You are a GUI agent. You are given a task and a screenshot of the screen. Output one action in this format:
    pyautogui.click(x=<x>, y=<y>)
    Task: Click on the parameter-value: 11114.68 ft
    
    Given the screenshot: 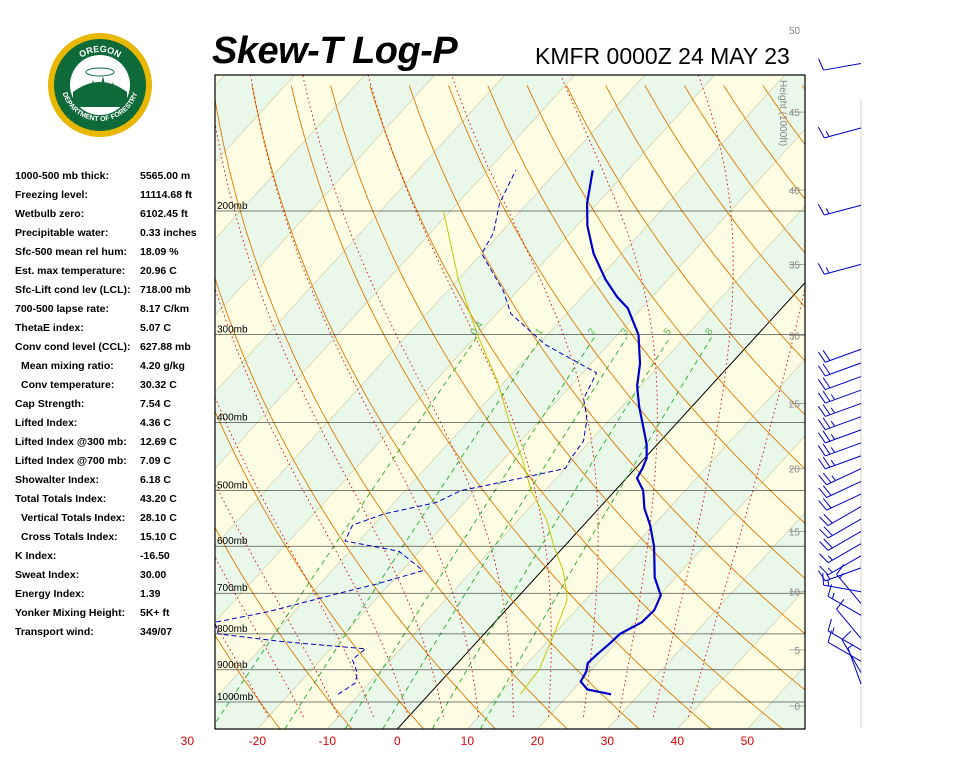 What is the action you would take?
    pyautogui.click(x=166, y=195)
    